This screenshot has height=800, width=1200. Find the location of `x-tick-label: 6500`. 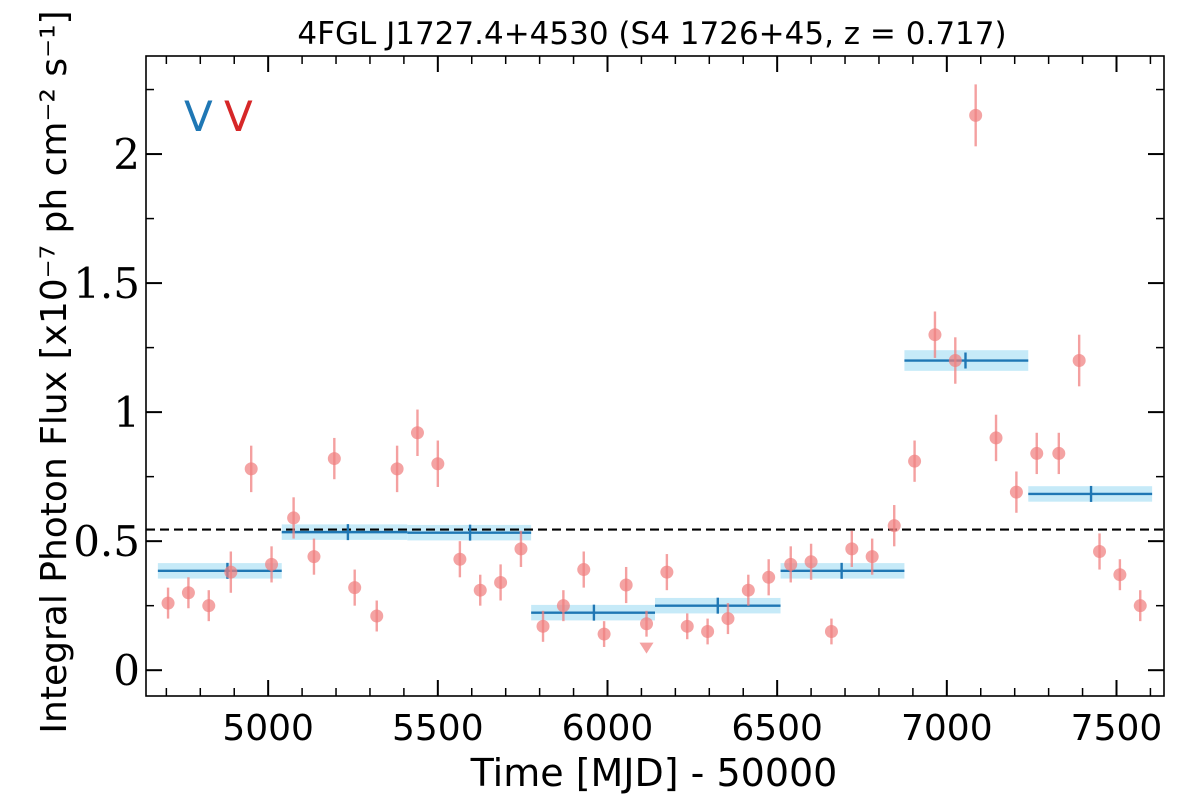

x-tick-label: 6500 is located at coordinates (777, 728).